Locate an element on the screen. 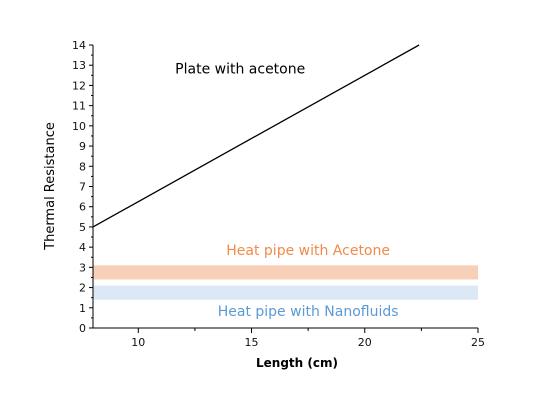 The height and width of the screenshot is (400, 540). annotation-plate-acetone: Plate with acetone is located at coordinates (240, 69).